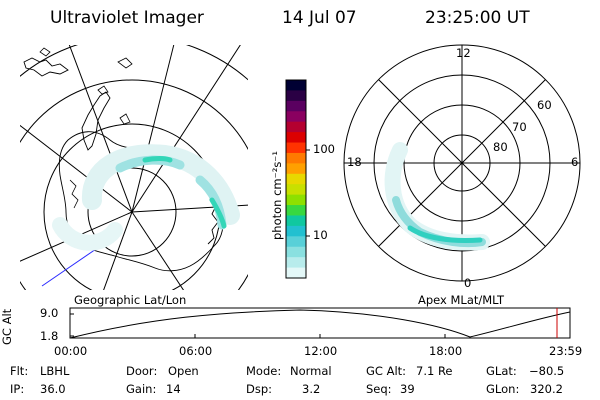 Image resolution: width=600 pixels, height=400 pixels. Describe the element at coordinates (321, 351) in the screenshot. I see `x-tick-1200: 12:00` at that location.